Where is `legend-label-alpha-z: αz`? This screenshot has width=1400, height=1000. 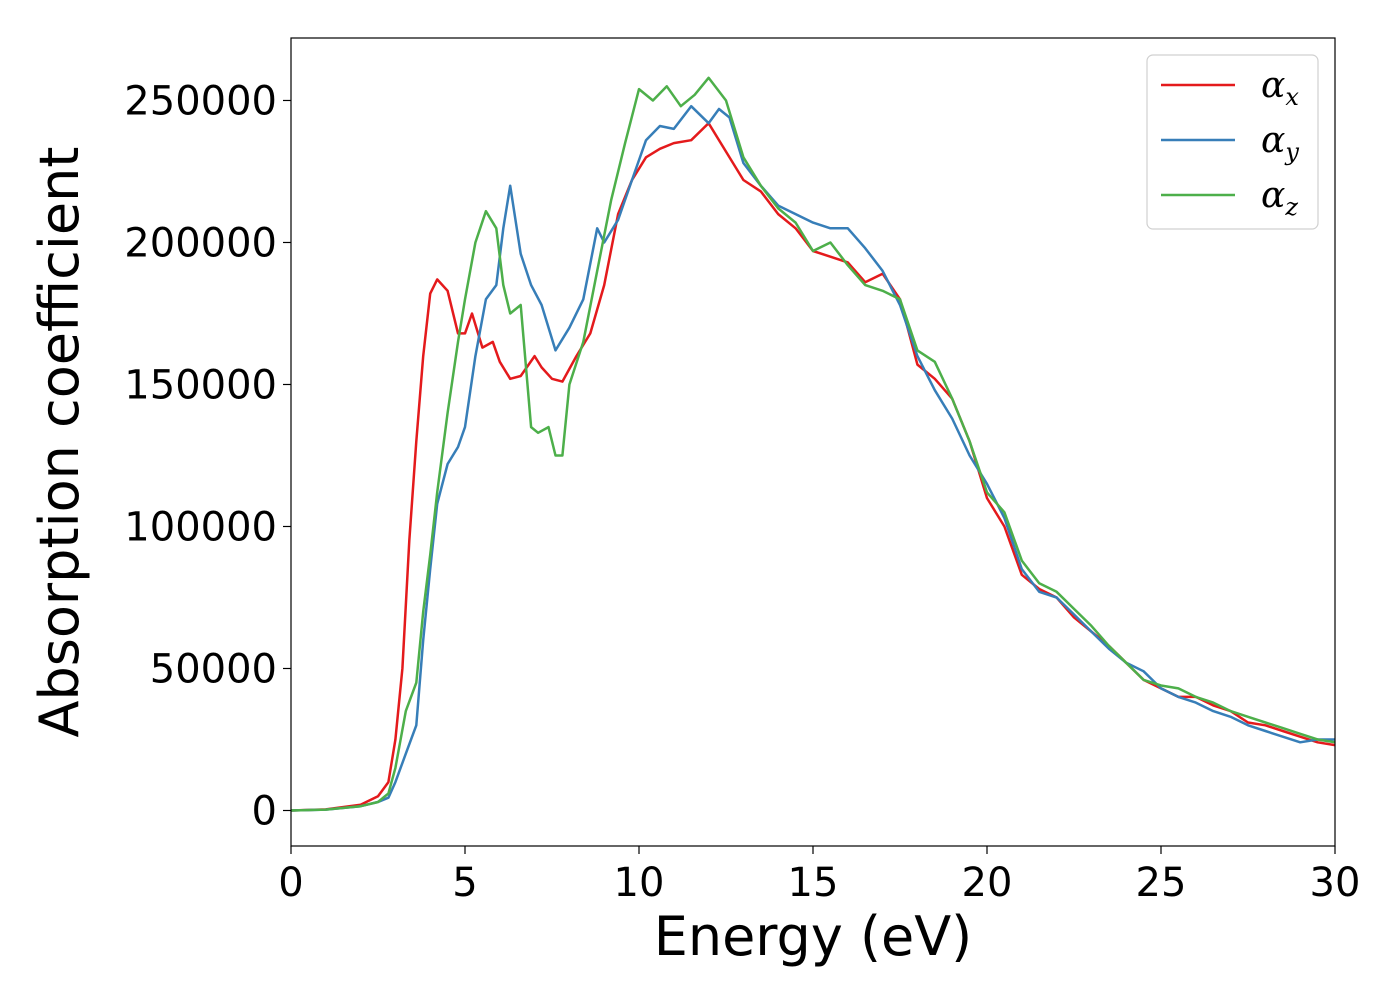 legend-label-alpha-z: αz is located at coordinates (1279, 198).